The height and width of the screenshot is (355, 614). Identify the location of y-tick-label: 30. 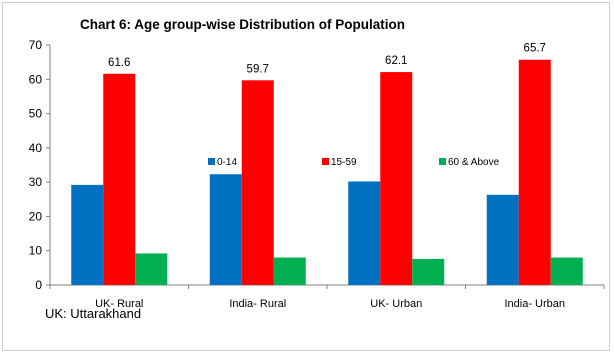
(36, 182).